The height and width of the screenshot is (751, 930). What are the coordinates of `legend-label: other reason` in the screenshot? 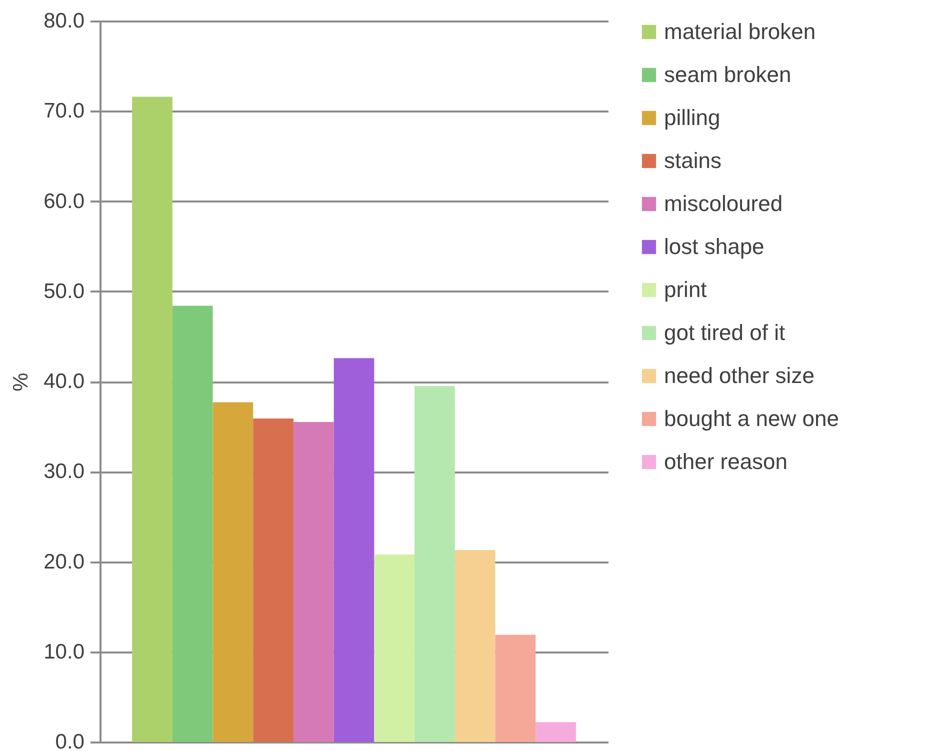 It's located at (726, 461).